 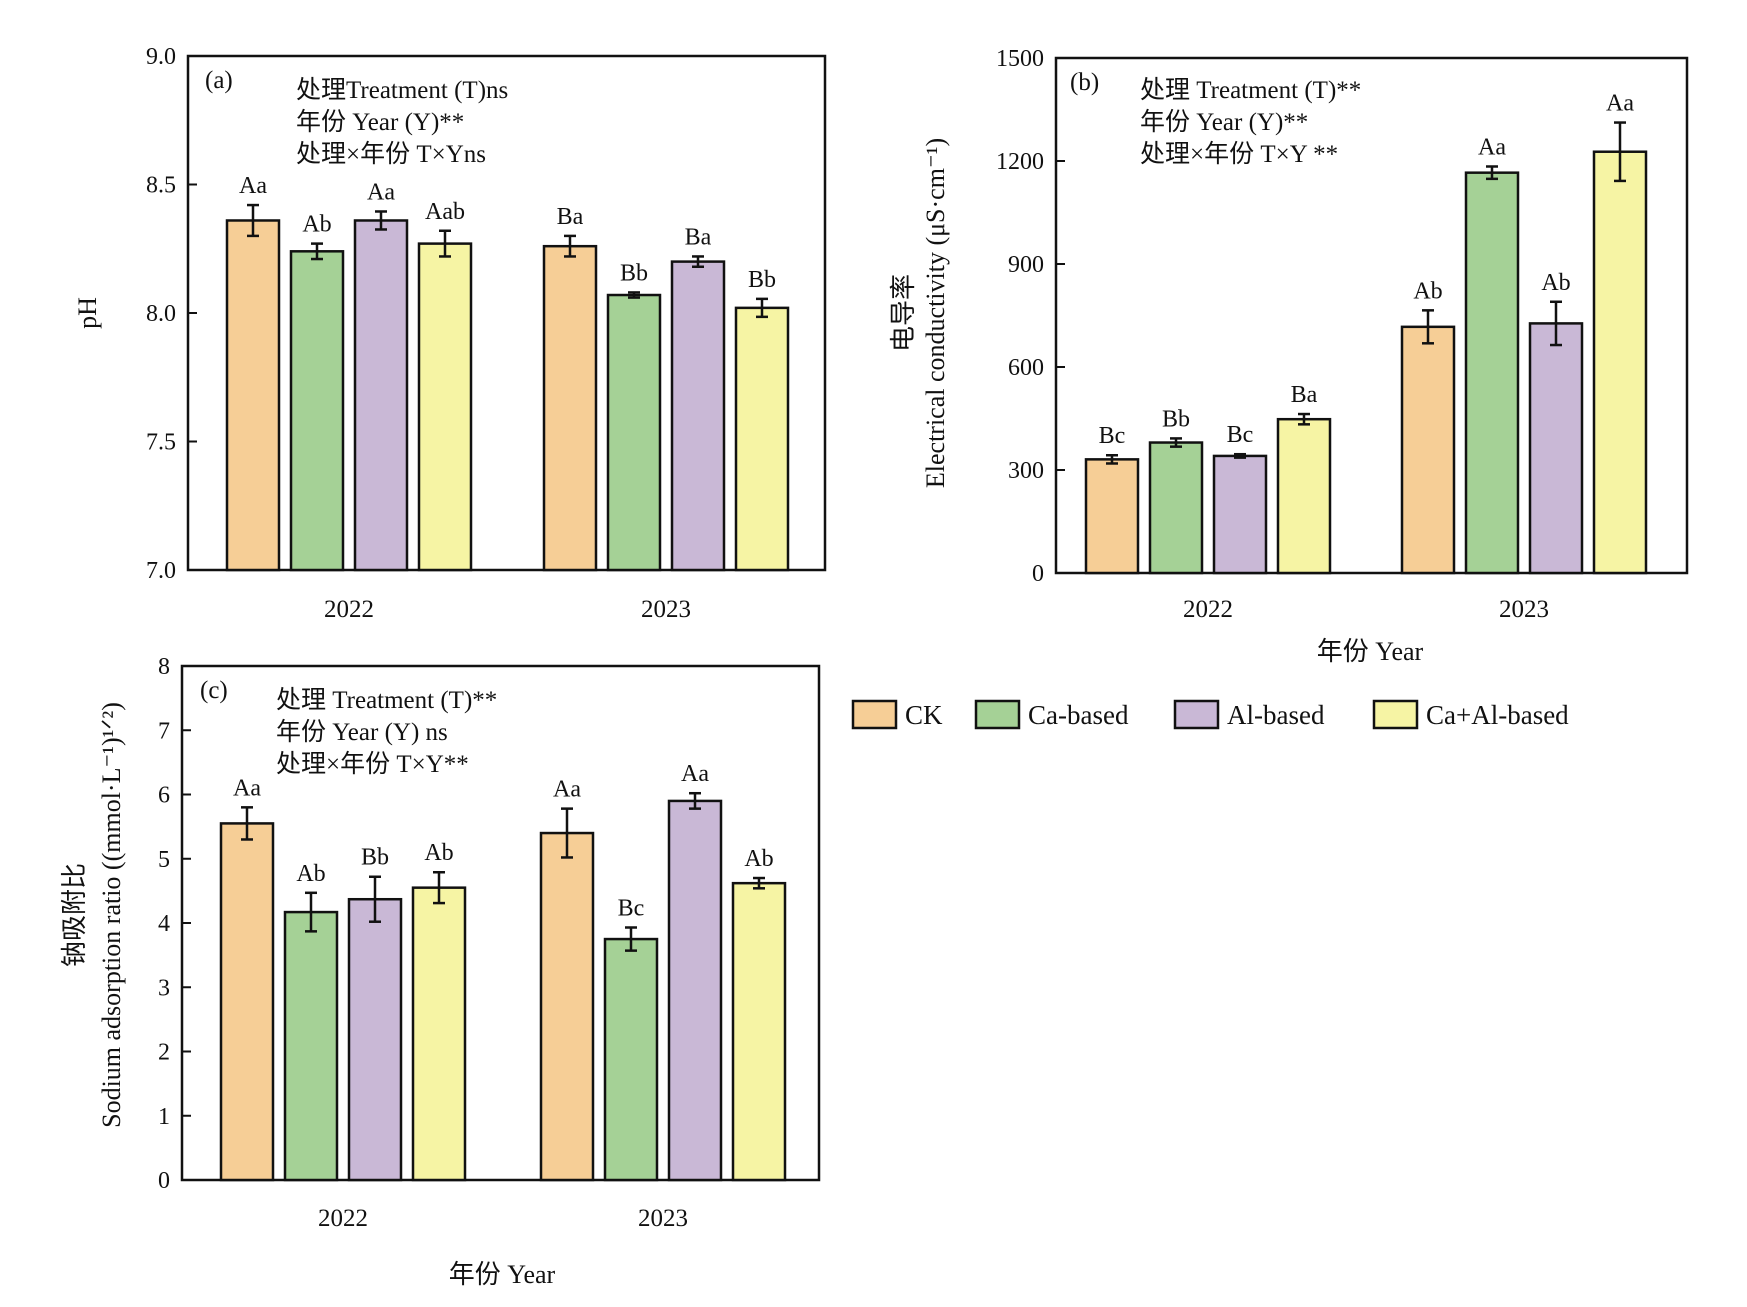 What do you see at coordinates (164, 924) in the screenshot?
I see `y-tick-label: 4` at bounding box center [164, 924].